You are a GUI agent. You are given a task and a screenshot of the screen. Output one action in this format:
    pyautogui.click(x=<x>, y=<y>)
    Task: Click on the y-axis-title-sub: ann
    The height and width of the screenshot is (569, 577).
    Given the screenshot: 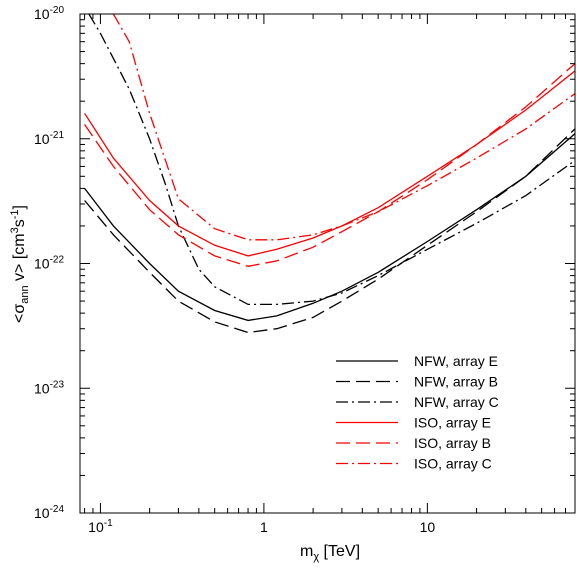 What is the action you would take?
    pyautogui.click(x=25, y=294)
    